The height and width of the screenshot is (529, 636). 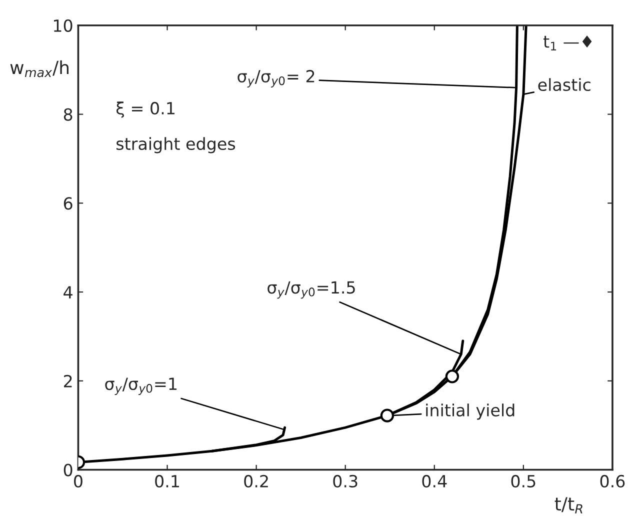 What do you see at coordinates (68, 203) in the screenshot?
I see `y-tick-label: 6` at bounding box center [68, 203].